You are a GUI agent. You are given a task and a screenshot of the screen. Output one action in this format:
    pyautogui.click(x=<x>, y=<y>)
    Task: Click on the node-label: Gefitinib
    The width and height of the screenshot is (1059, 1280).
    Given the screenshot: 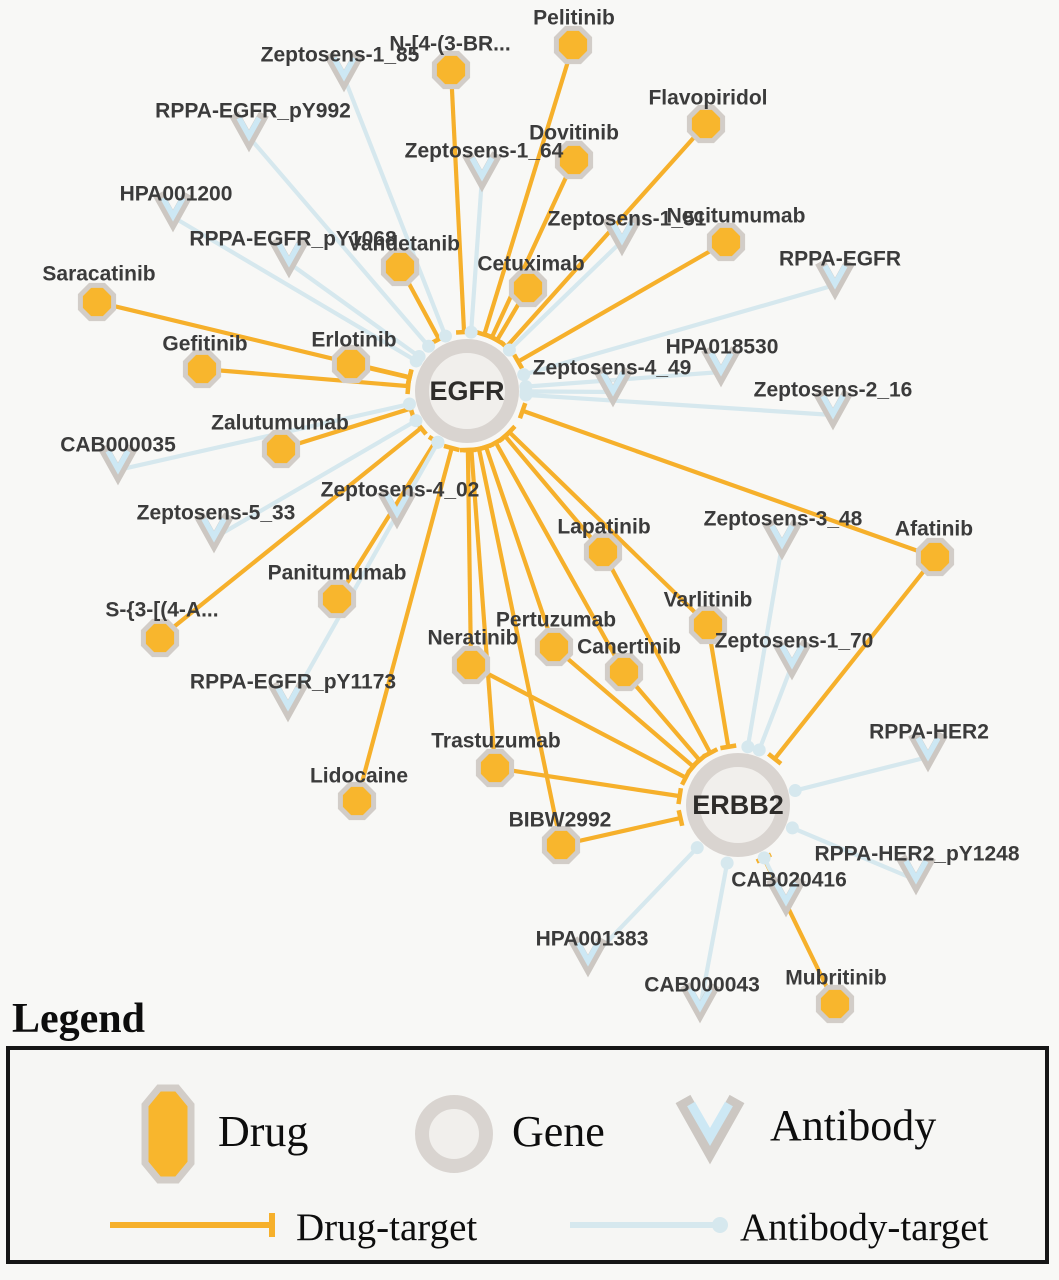 What is the action you would take?
    pyautogui.click(x=204, y=344)
    